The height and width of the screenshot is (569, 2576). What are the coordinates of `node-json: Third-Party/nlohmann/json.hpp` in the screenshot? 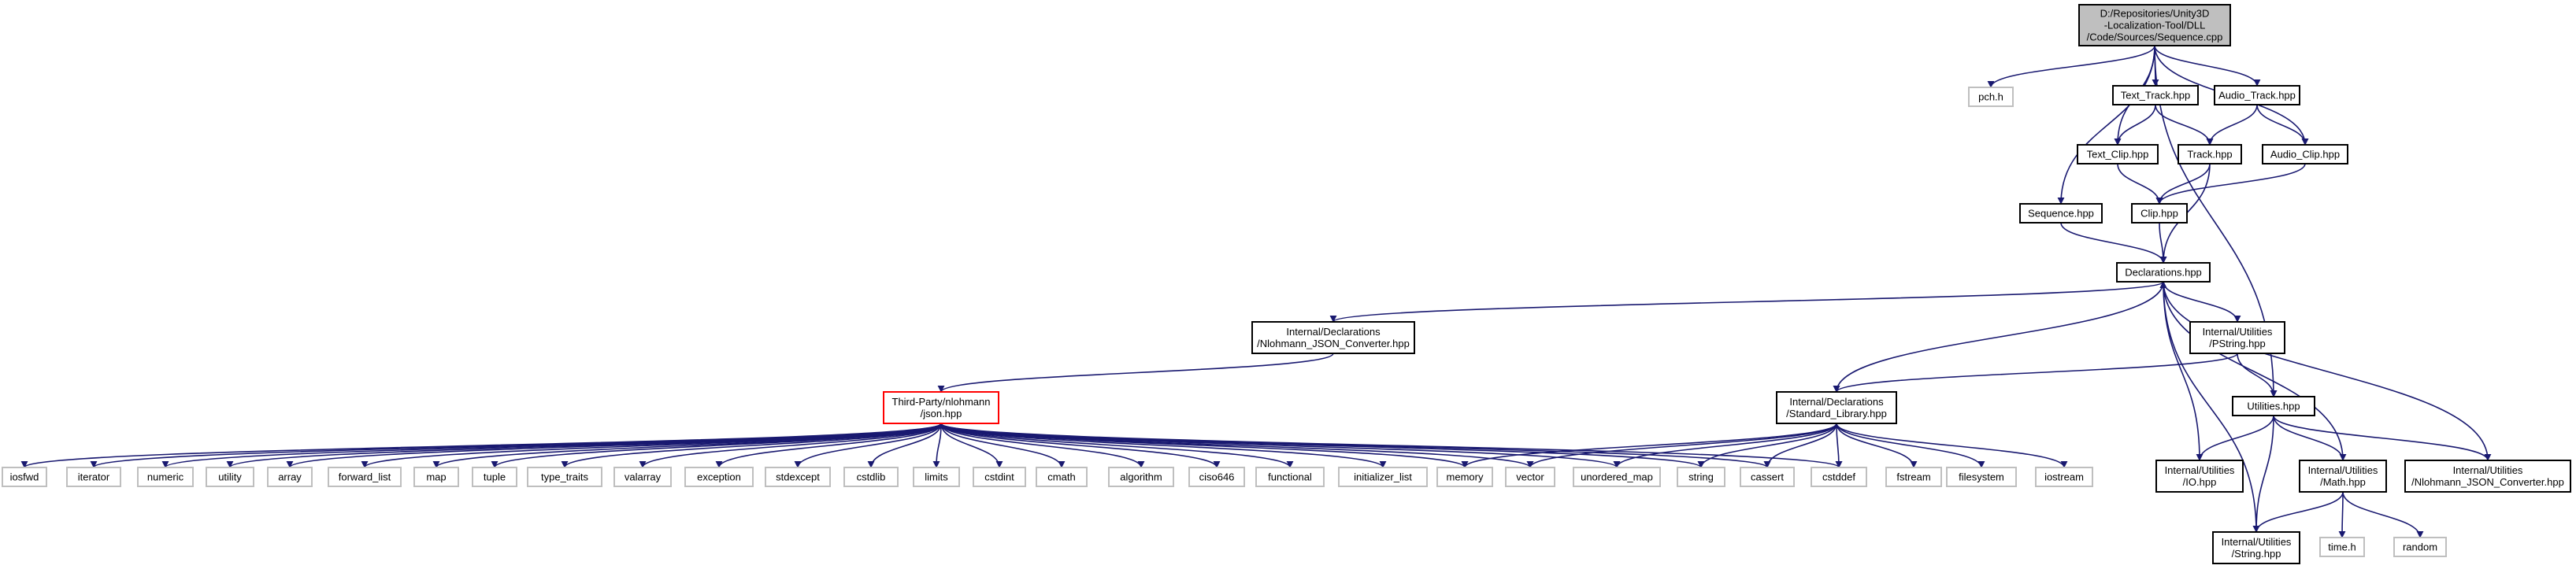 It's located at (941, 407).